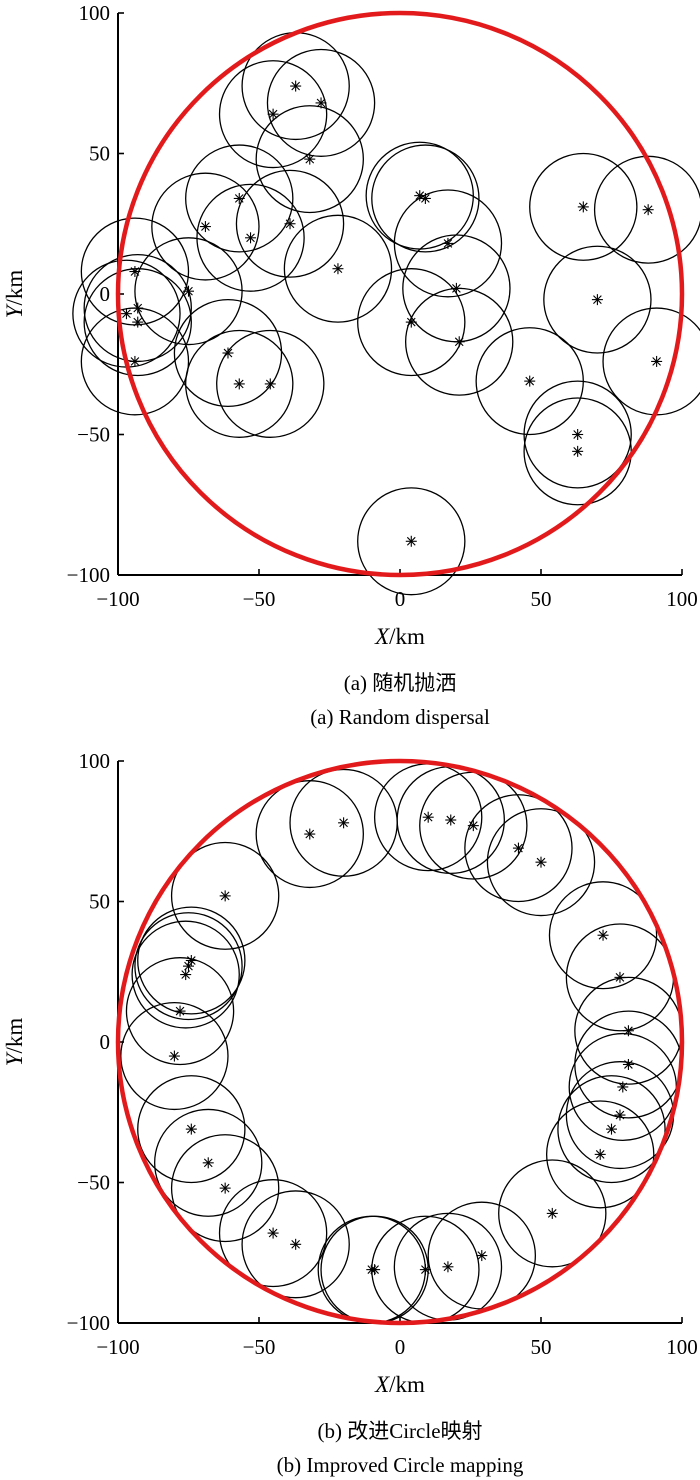 The height and width of the screenshot is (1480, 700). I want to click on caption-english: (b) Improved Circle mapping, so click(400, 1465).